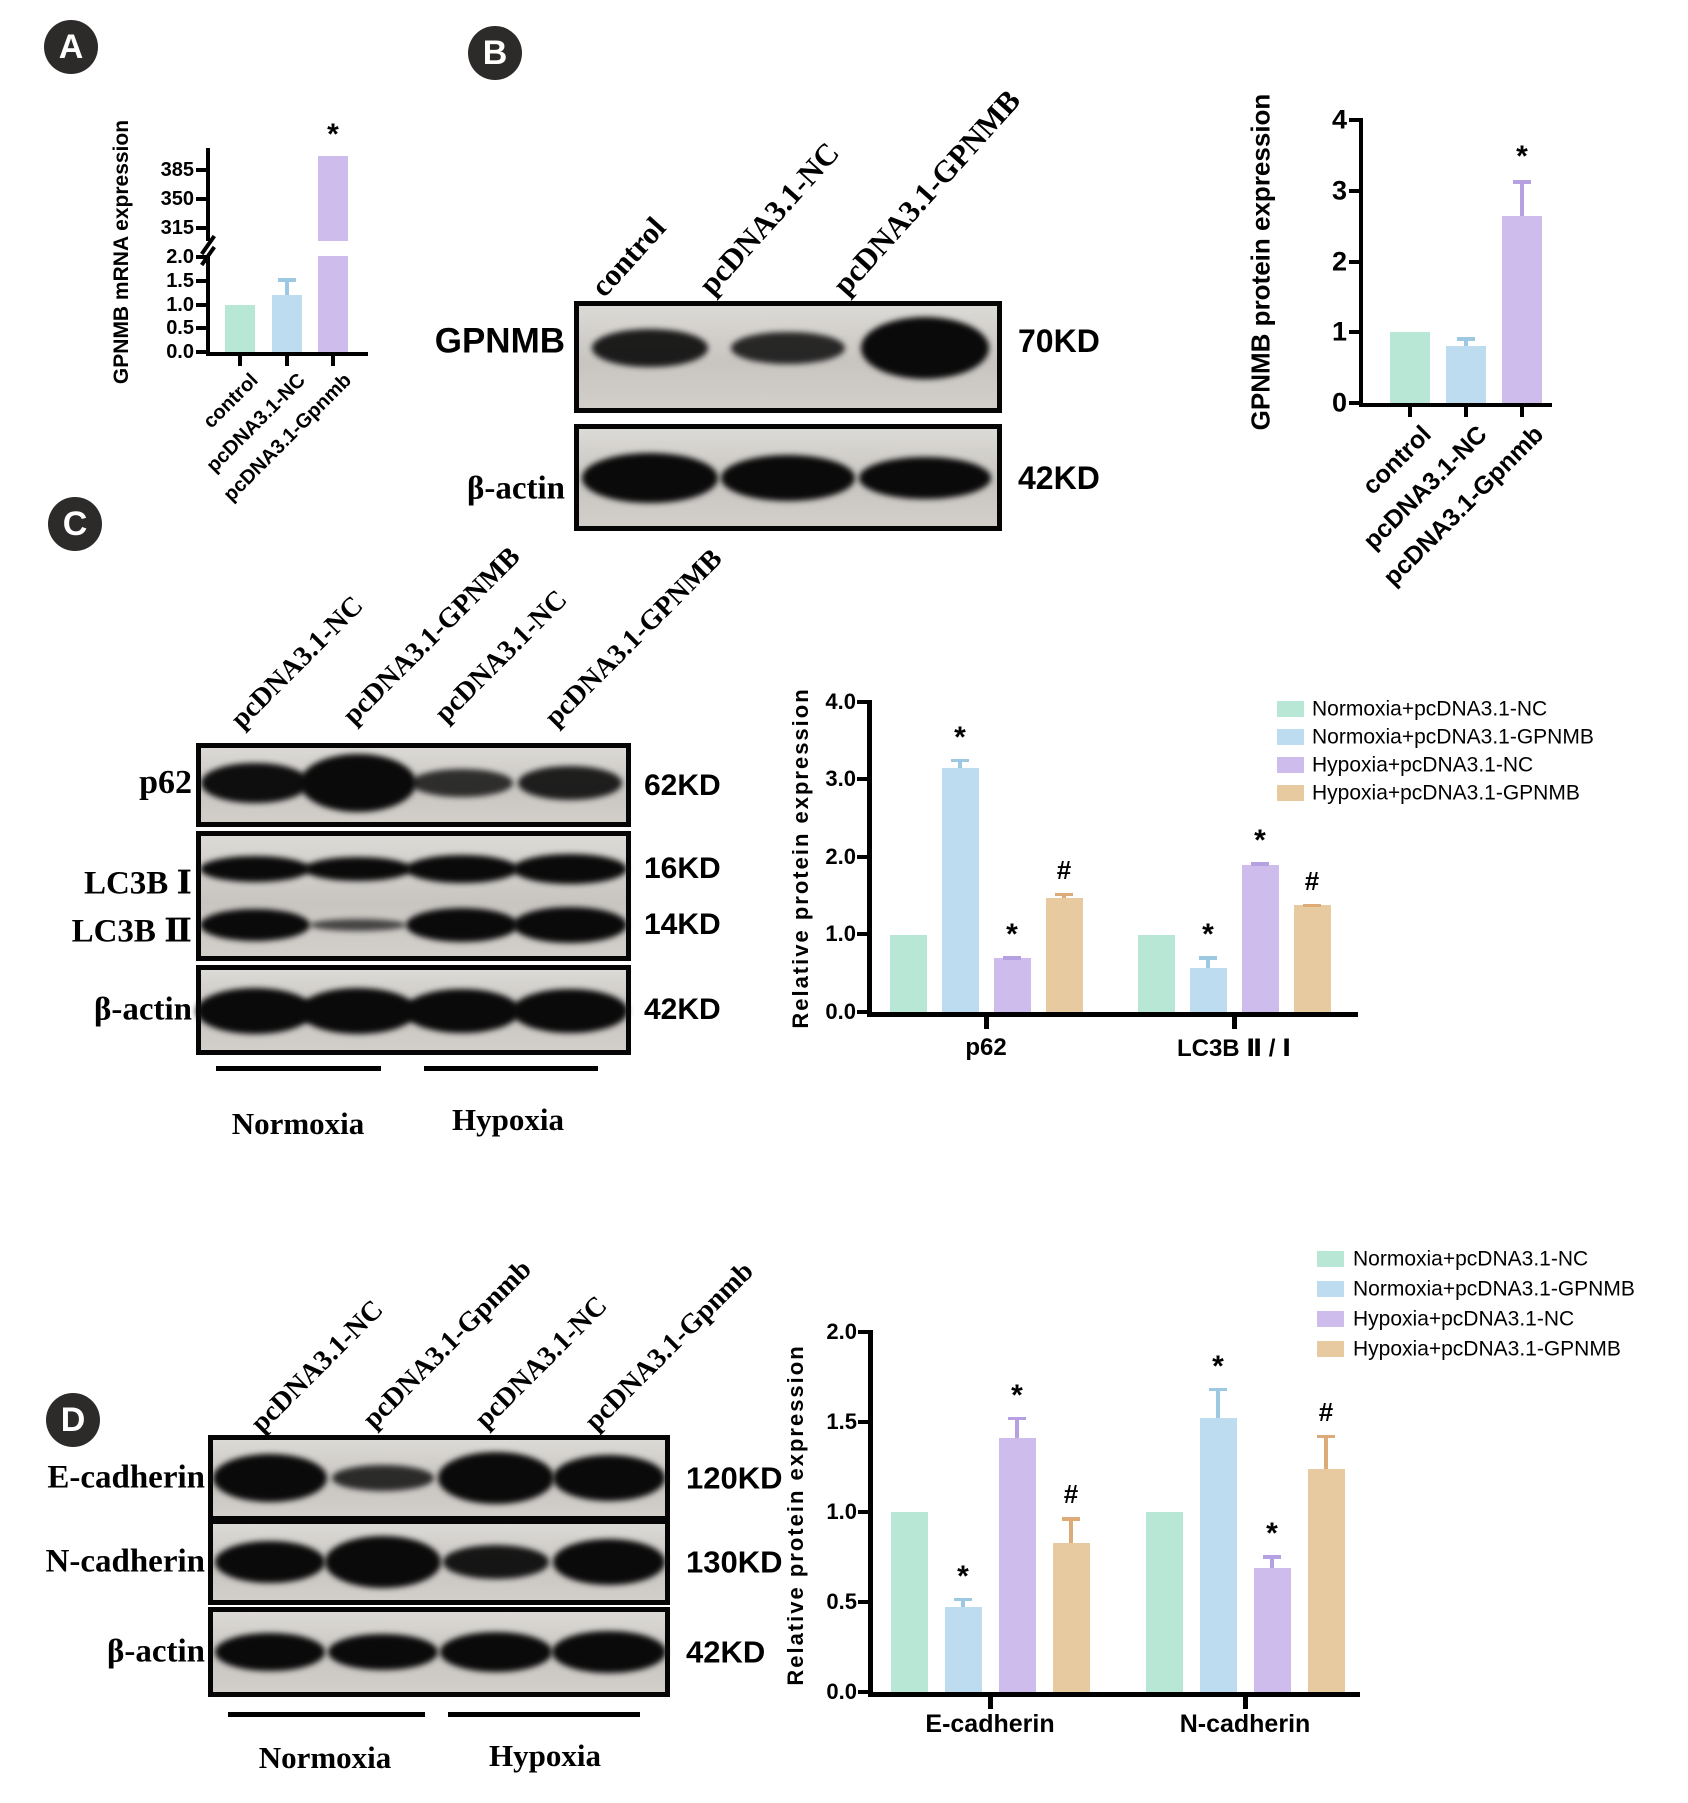 This screenshot has width=1688, height=1803. What do you see at coordinates (180, 257) in the screenshot?
I see `y-tick-label: 2.0` at bounding box center [180, 257].